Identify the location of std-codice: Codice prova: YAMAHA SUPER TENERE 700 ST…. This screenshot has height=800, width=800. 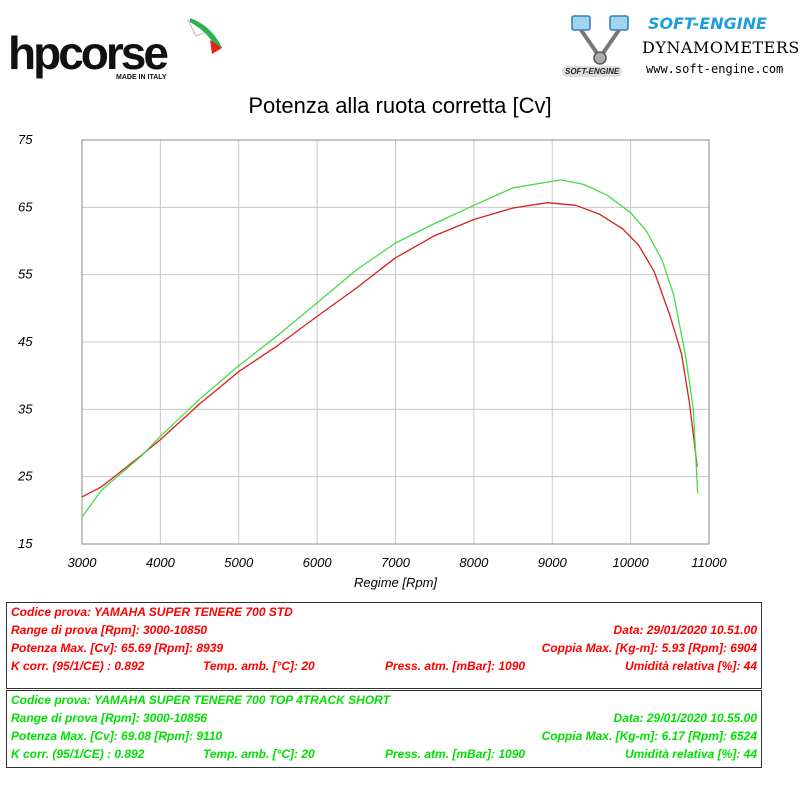
(152, 612).